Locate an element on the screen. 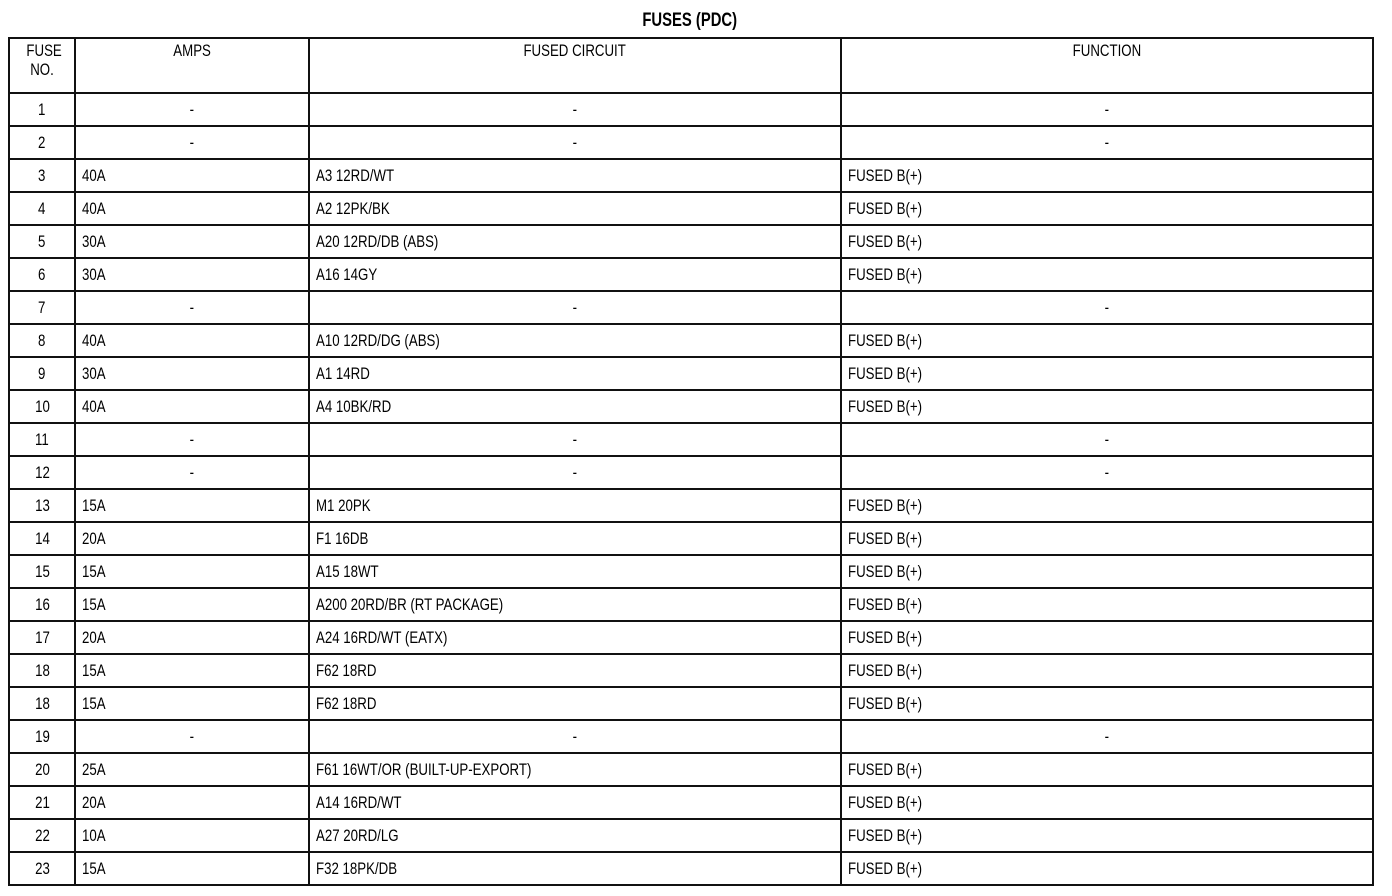 The height and width of the screenshot is (896, 1392). fuse-no-cell: 7 is located at coordinates (42, 307).